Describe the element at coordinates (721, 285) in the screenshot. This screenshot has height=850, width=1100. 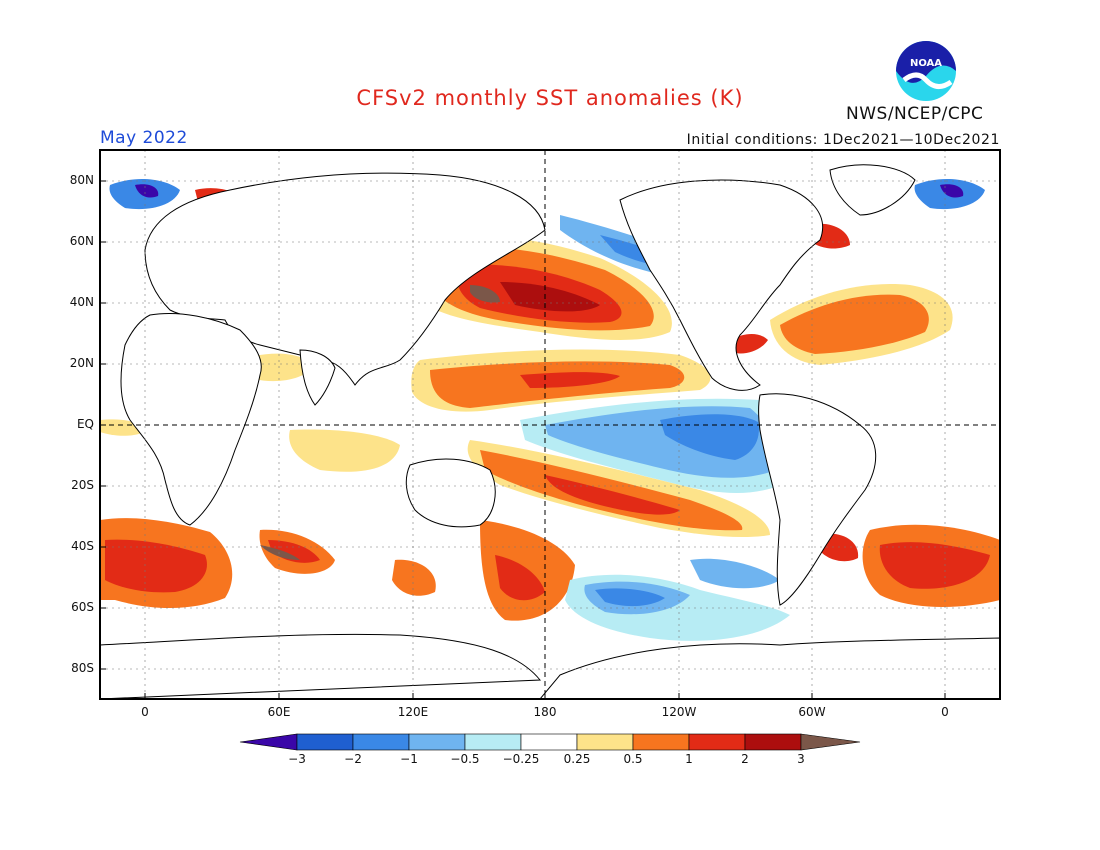
I see `north-america-outline` at that location.